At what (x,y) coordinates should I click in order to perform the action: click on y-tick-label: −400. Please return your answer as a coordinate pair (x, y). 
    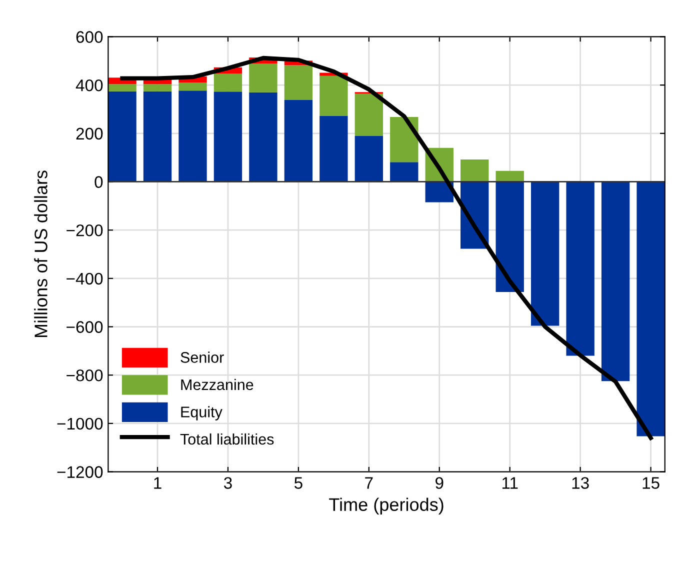
    Looking at the image, I should click on (84, 278).